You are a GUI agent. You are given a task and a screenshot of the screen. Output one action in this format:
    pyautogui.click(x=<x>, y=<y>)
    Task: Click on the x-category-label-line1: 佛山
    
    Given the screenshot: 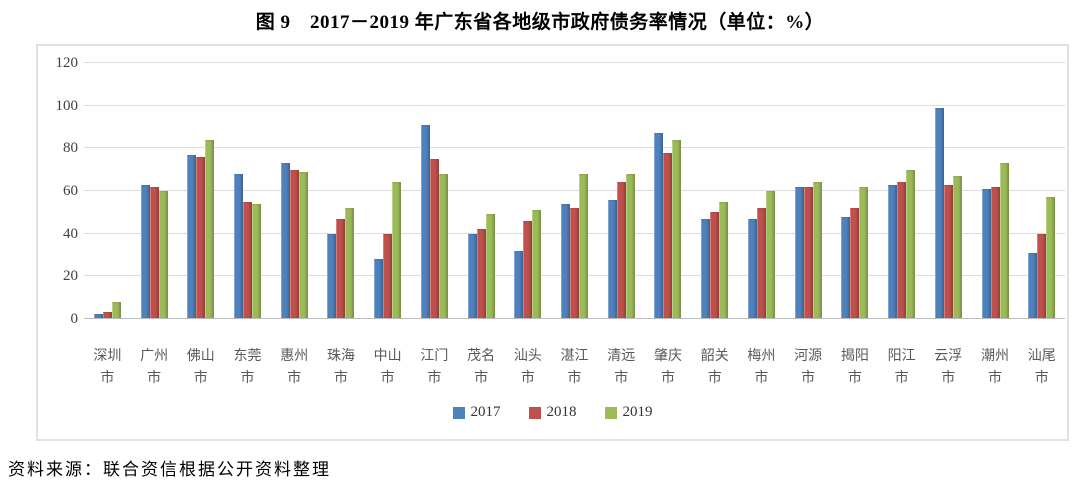 What is the action you would take?
    pyautogui.click(x=200, y=356)
    